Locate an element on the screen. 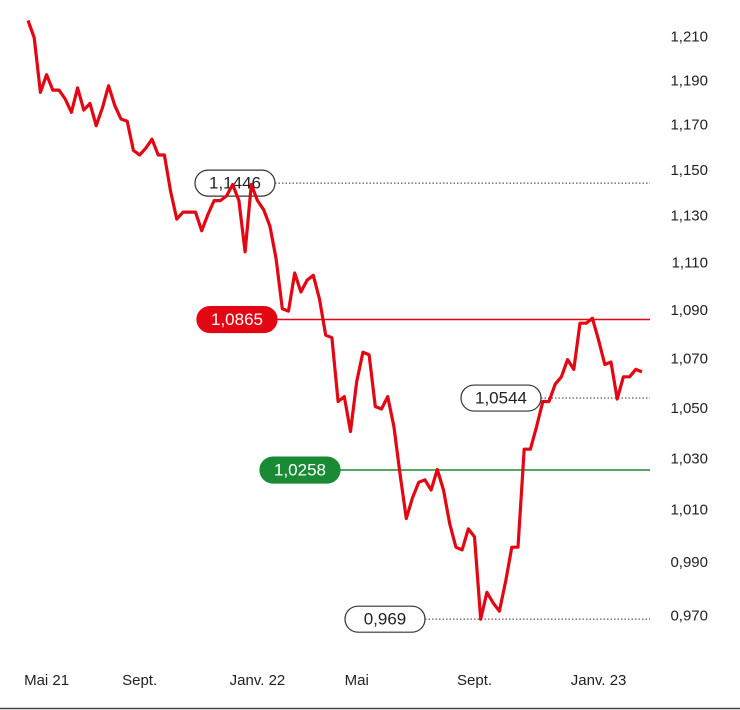 The width and height of the screenshot is (740, 710). x-tick-label: Mai is located at coordinates (357, 680).